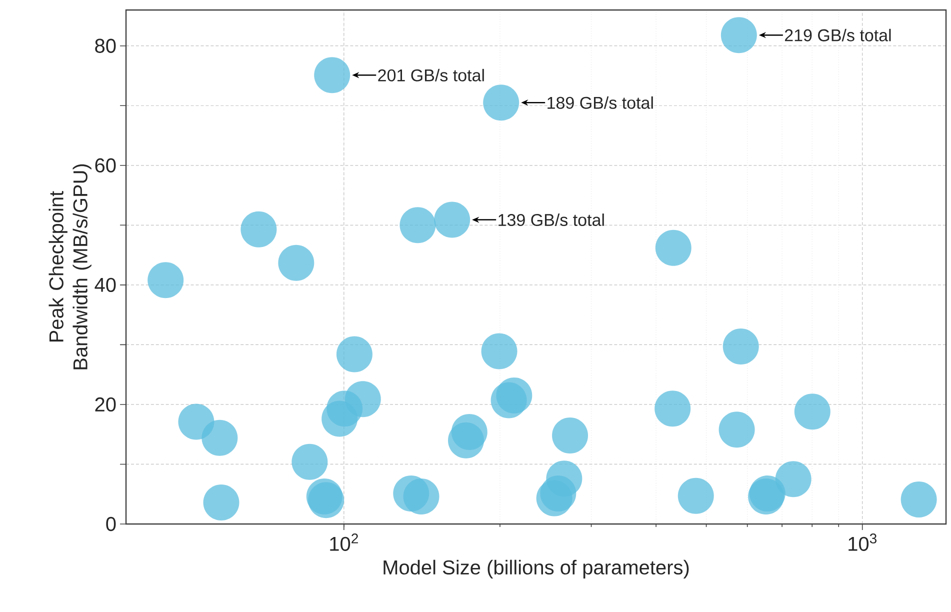  I want to click on y-tick-label: 40, so click(105, 285).